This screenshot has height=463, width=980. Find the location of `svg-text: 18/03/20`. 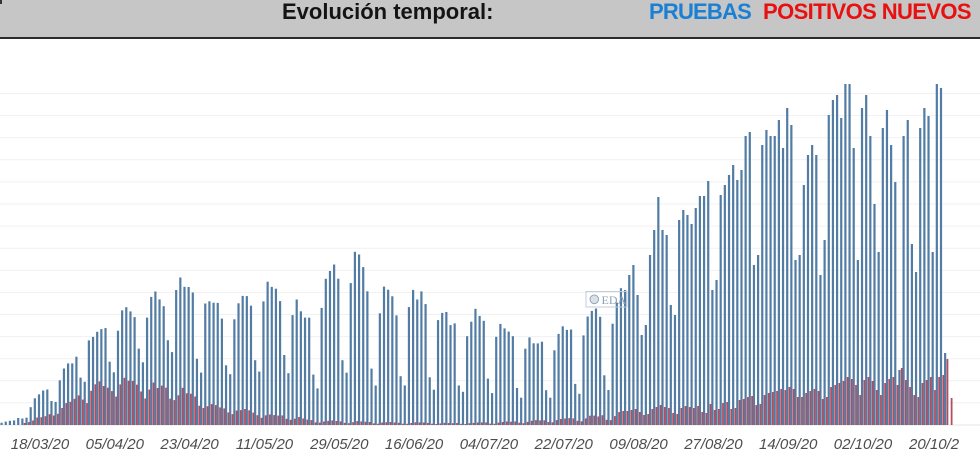

svg-text: 18/03/20 is located at coordinates (40, 444).